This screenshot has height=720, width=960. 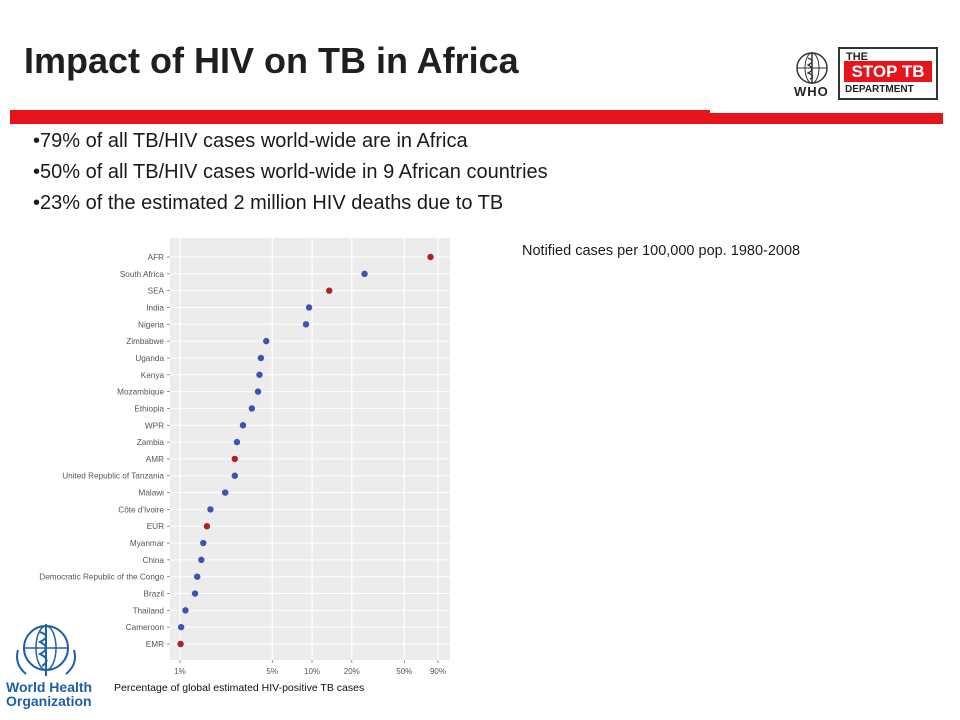 I want to click on who-label: WHO, so click(x=811, y=91).